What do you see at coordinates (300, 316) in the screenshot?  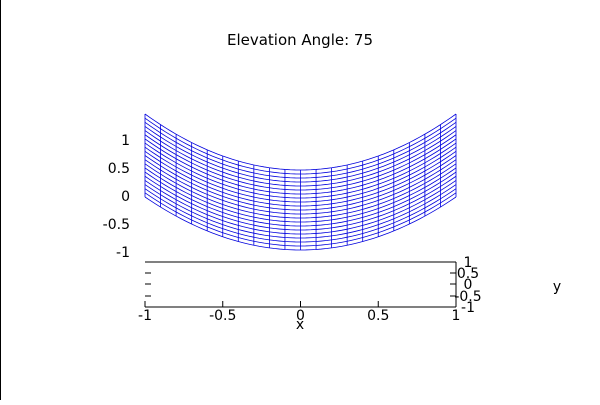 I see `x-tick-label-2: 0` at bounding box center [300, 316].